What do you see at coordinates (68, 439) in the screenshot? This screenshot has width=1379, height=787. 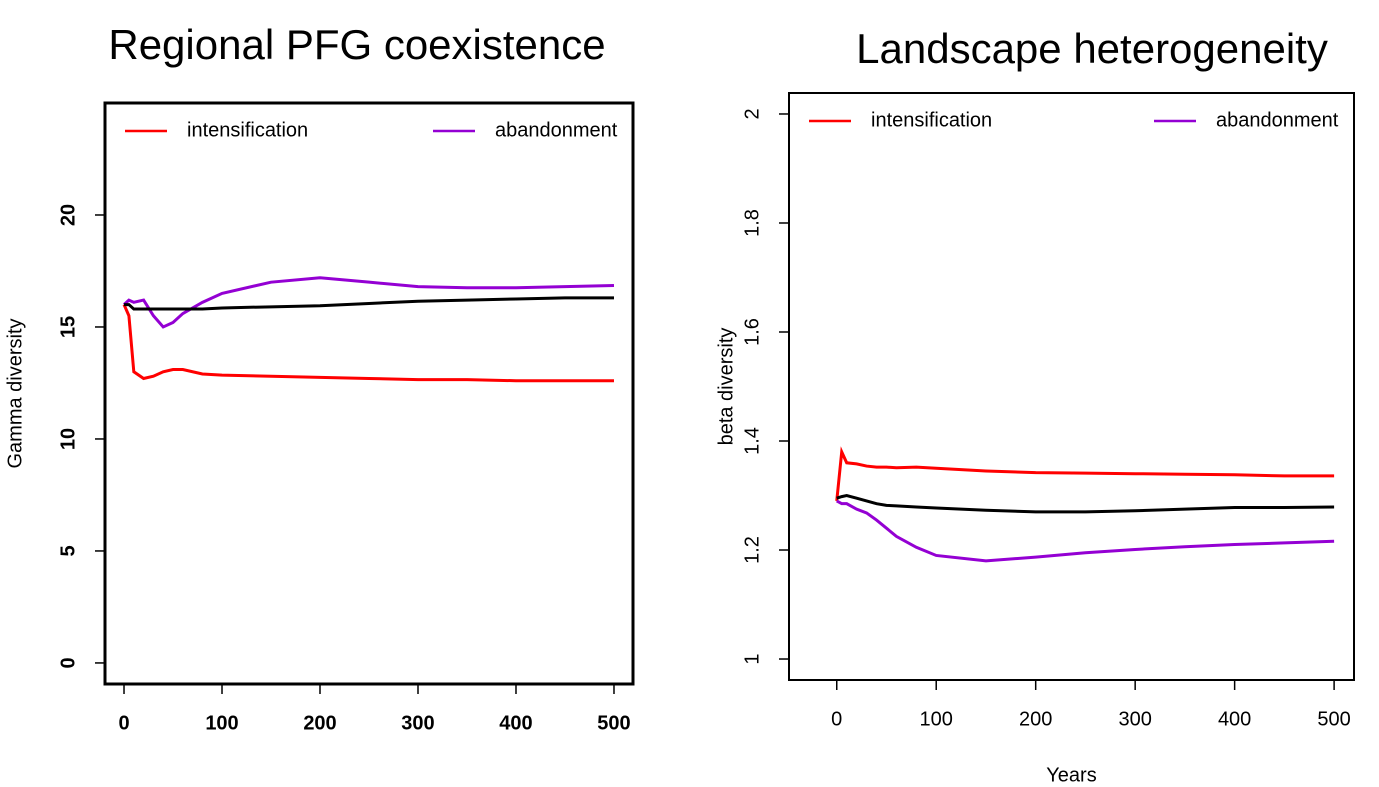 I see `y-tick-label: 10` at bounding box center [68, 439].